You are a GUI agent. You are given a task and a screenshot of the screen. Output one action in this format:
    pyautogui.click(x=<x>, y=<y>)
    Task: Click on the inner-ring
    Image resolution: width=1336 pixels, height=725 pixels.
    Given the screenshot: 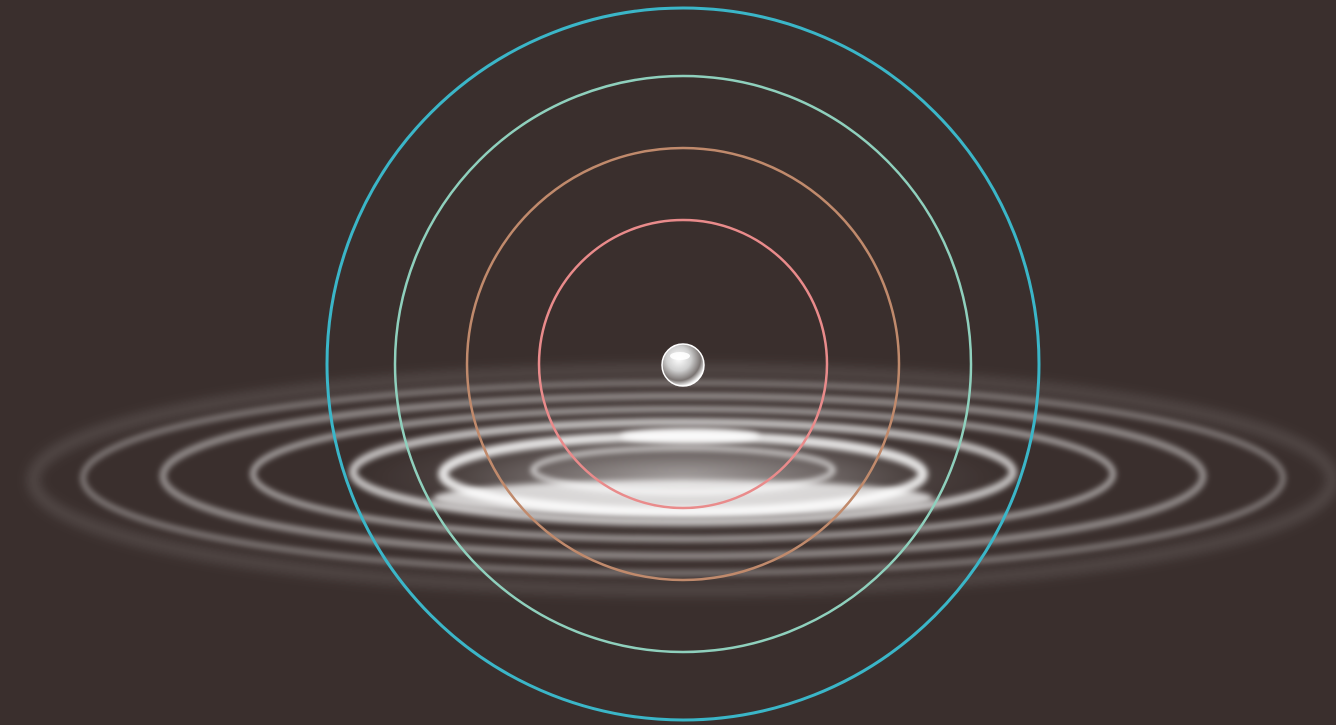 What is the action you would take?
    pyautogui.click(x=683, y=364)
    